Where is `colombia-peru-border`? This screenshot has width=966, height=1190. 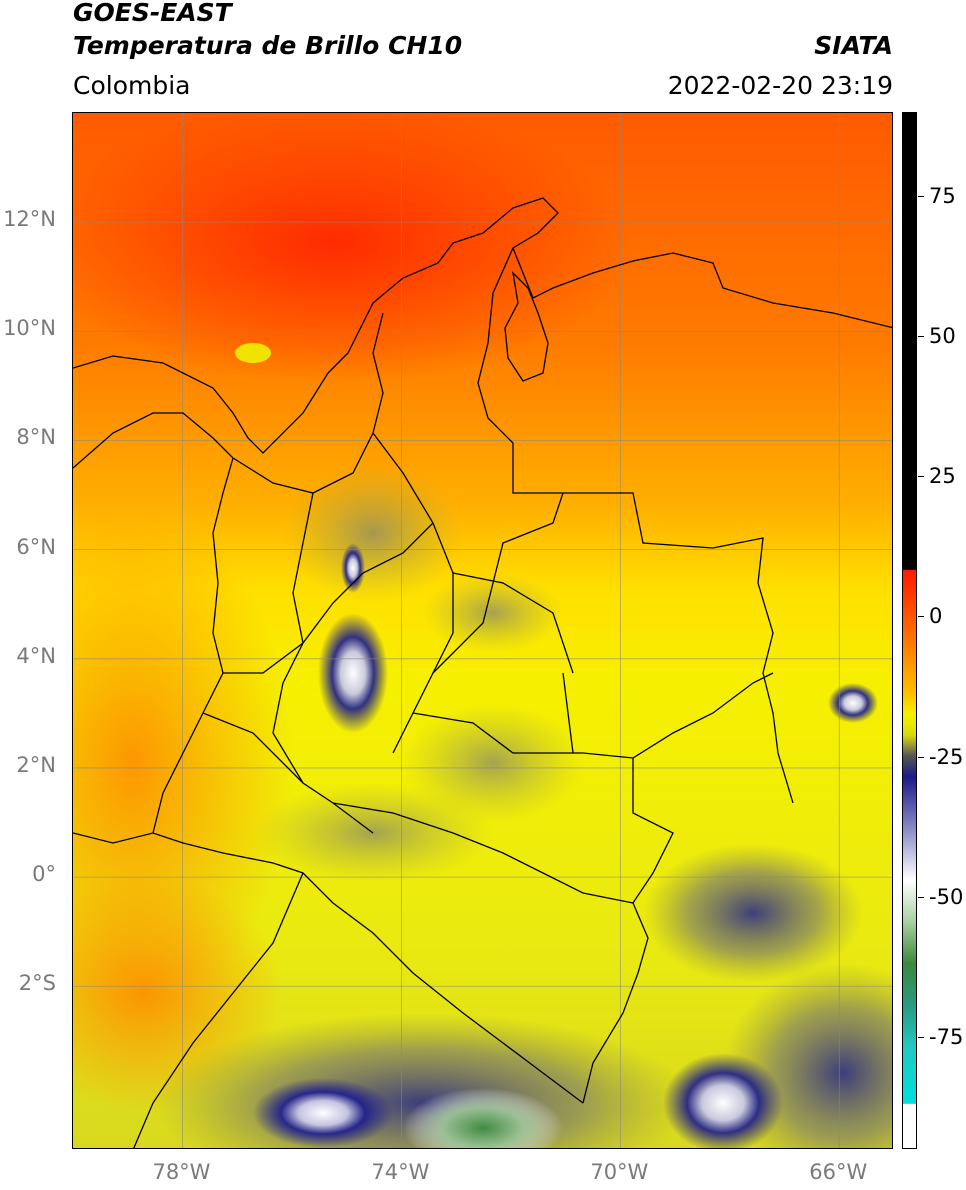
colombia-peru-border is located at coordinates (428, 983).